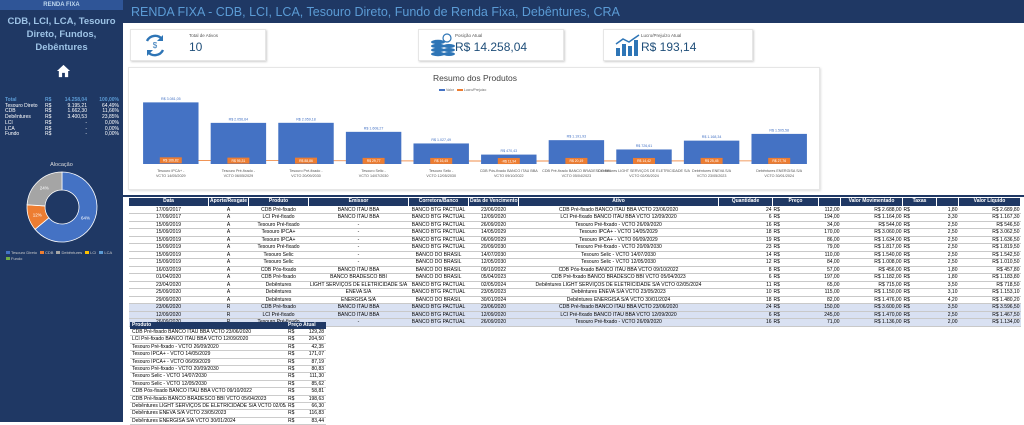 The image size is (1024, 425). Describe the element at coordinates (871, 270) in the screenshot. I see `table-cell: R$ 456,00` at that location.